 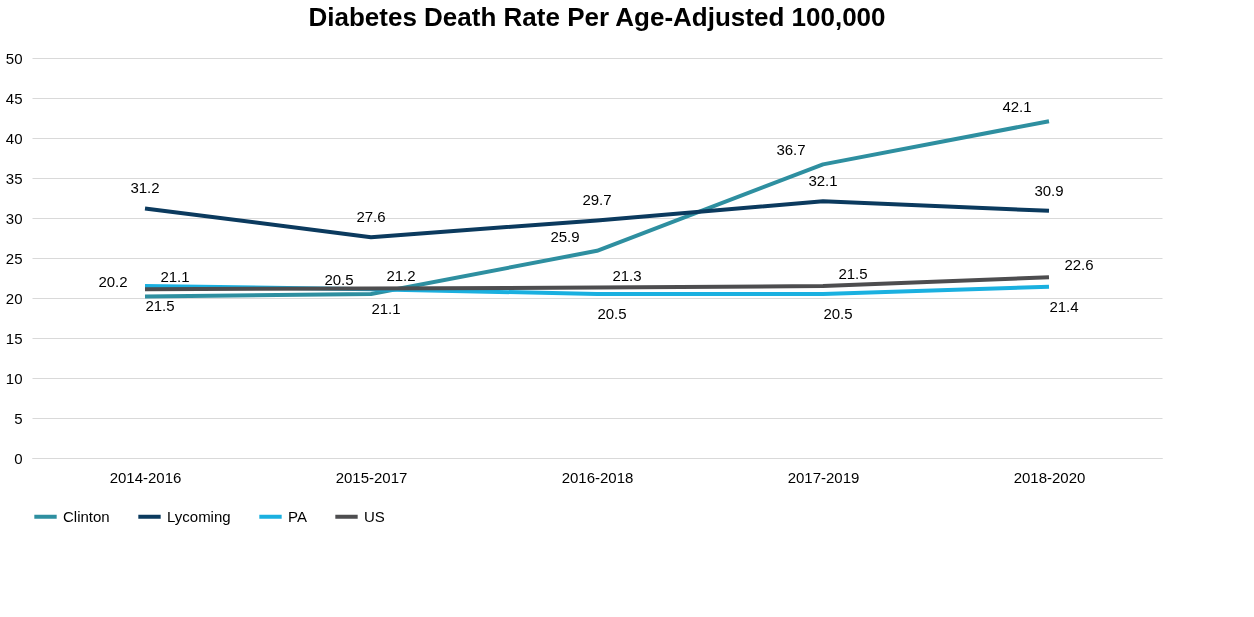 I want to click on y-tick-label: 0, so click(x=18, y=458).